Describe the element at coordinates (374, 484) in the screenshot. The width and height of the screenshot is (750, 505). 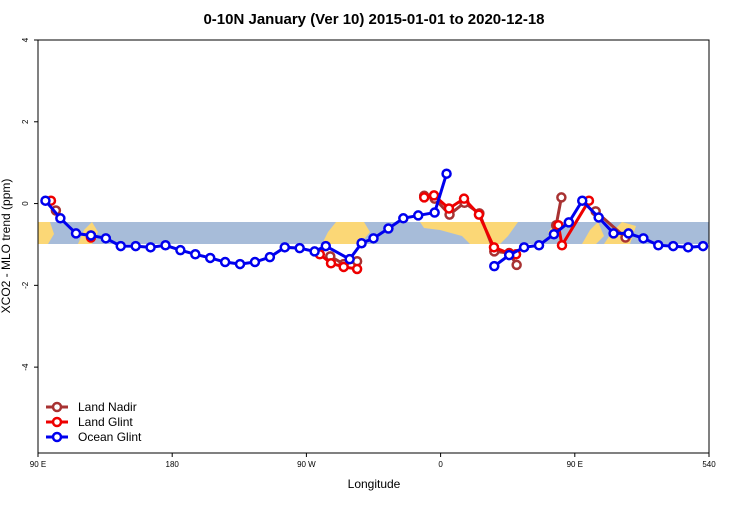
I see `x-axis-label: Longitude` at that location.